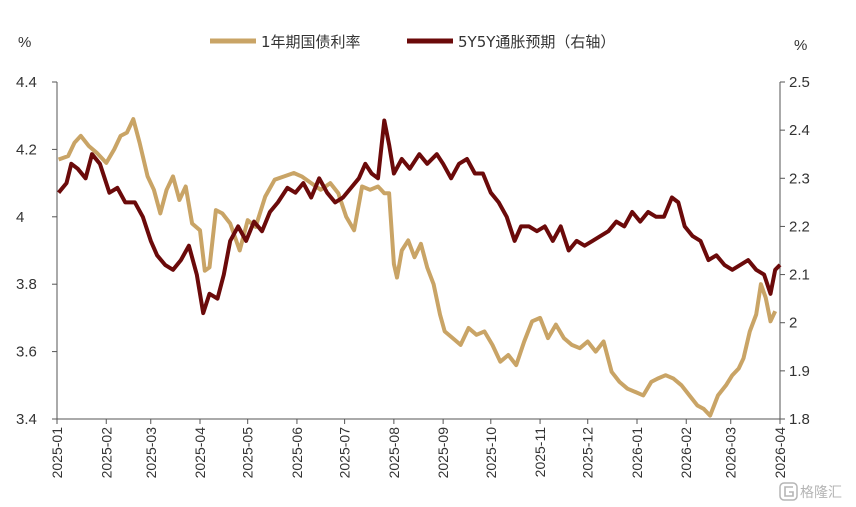  Describe the element at coordinates (106, 453) in the screenshot. I see `x-tick-label: 2025-02` at that location.